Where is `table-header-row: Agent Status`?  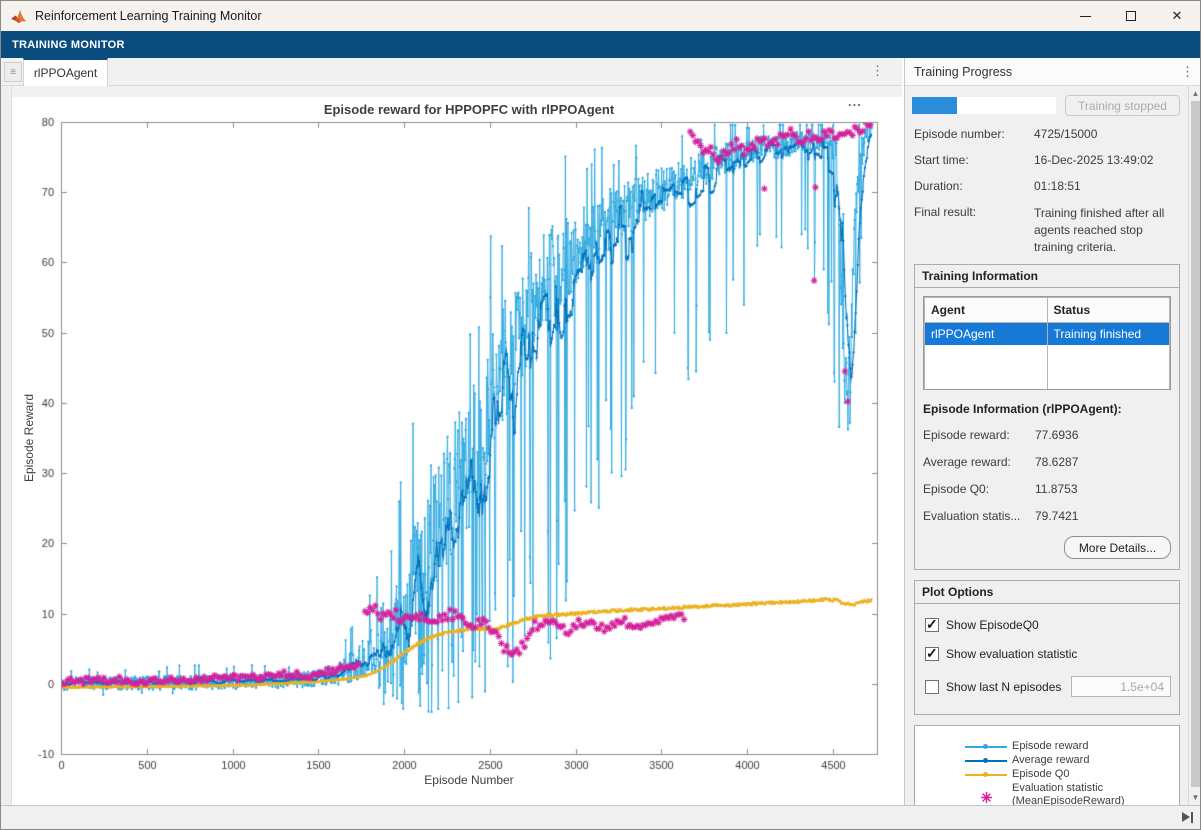
table-header-row: Agent Status is located at coordinates (1047, 310).